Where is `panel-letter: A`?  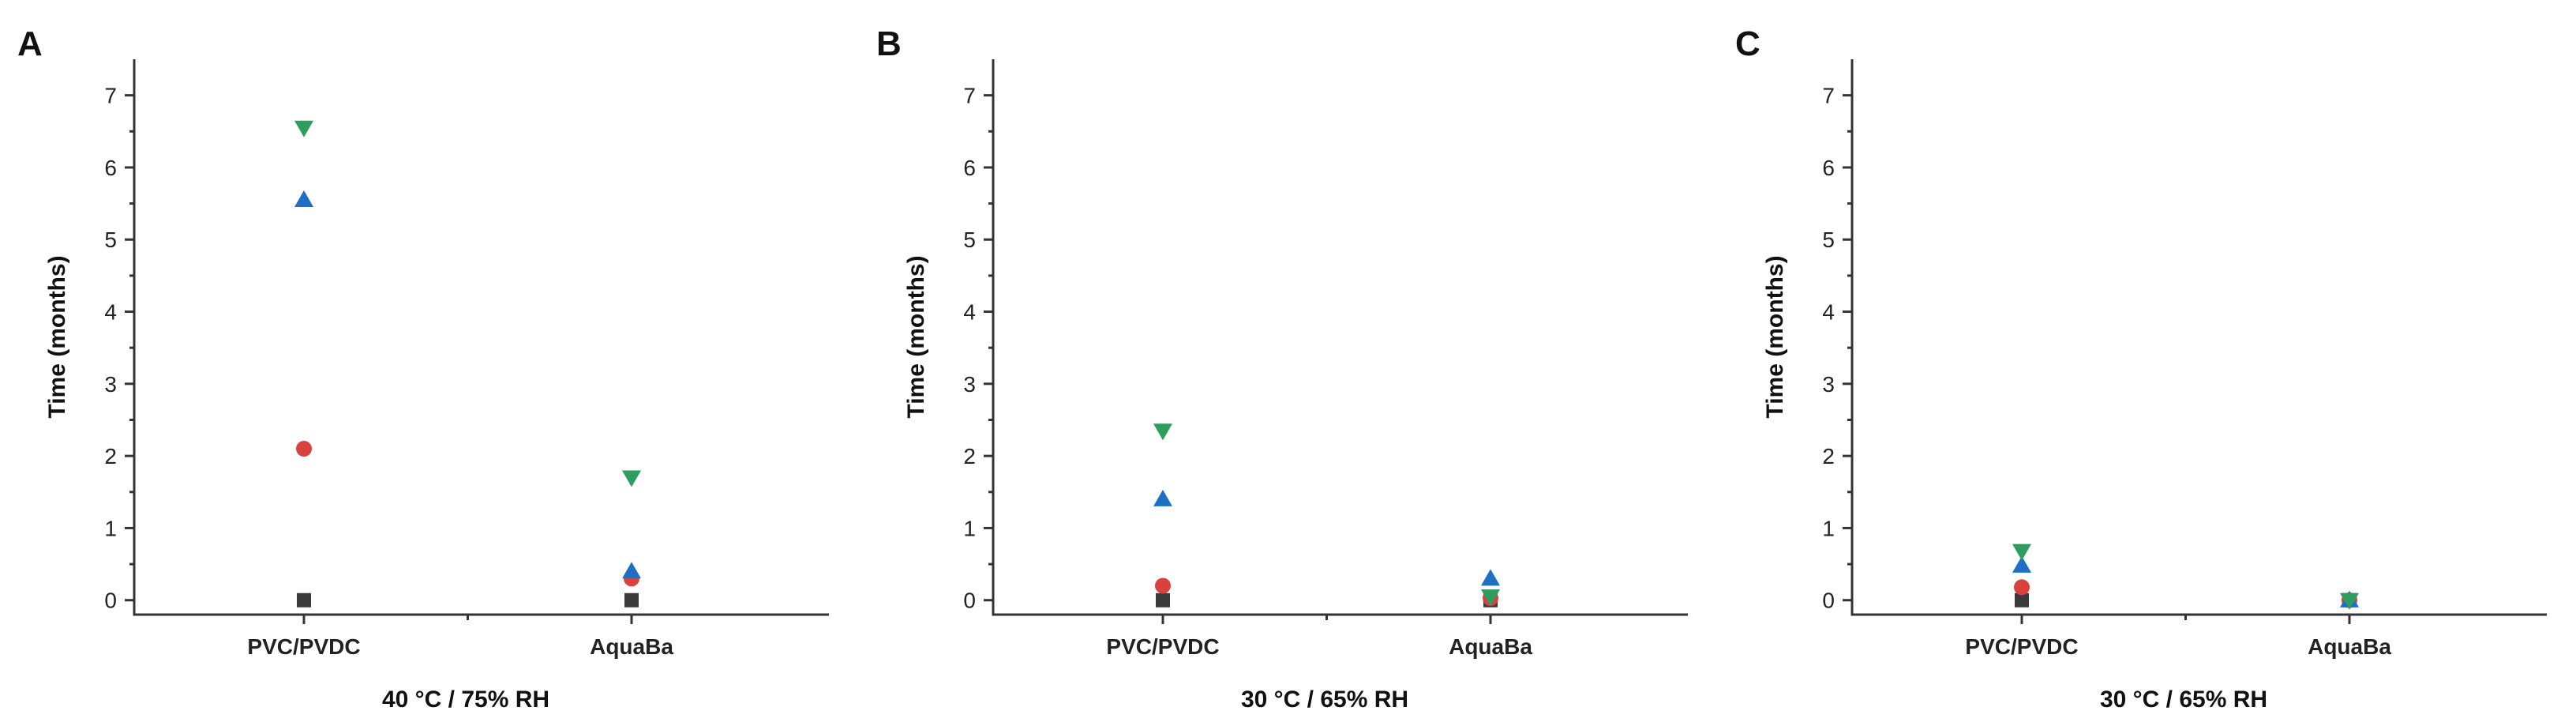 panel-letter: A is located at coordinates (30, 43).